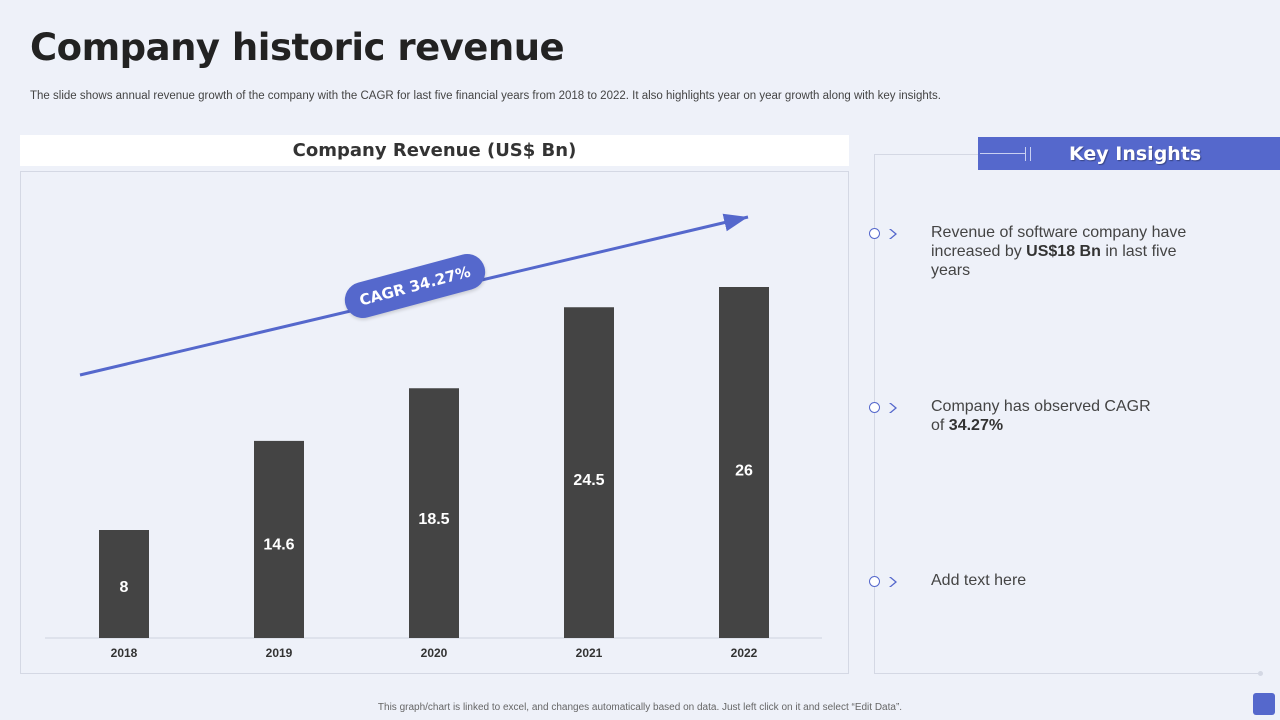 This screenshot has height=720, width=1280. I want to click on corner-logo-square, so click(1264, 704).